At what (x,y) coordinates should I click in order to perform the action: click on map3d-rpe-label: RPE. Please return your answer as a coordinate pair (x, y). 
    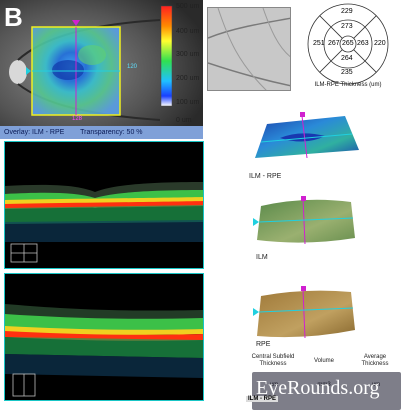
    Looking at the image, I should click on (263, 344).